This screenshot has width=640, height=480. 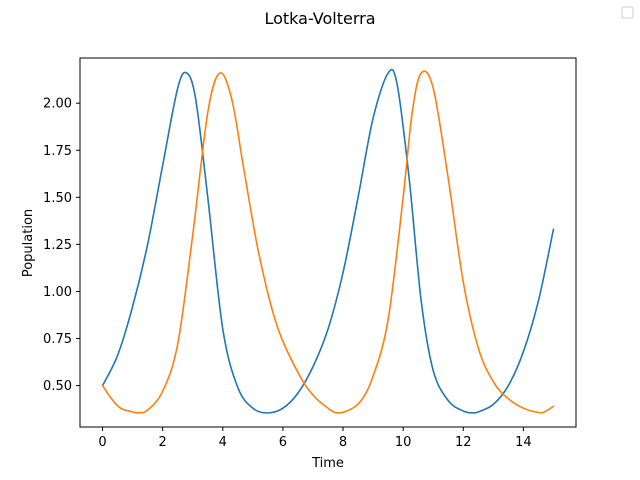 I want to click on y-tick-label: 1.50, so click(x=57, y=198).